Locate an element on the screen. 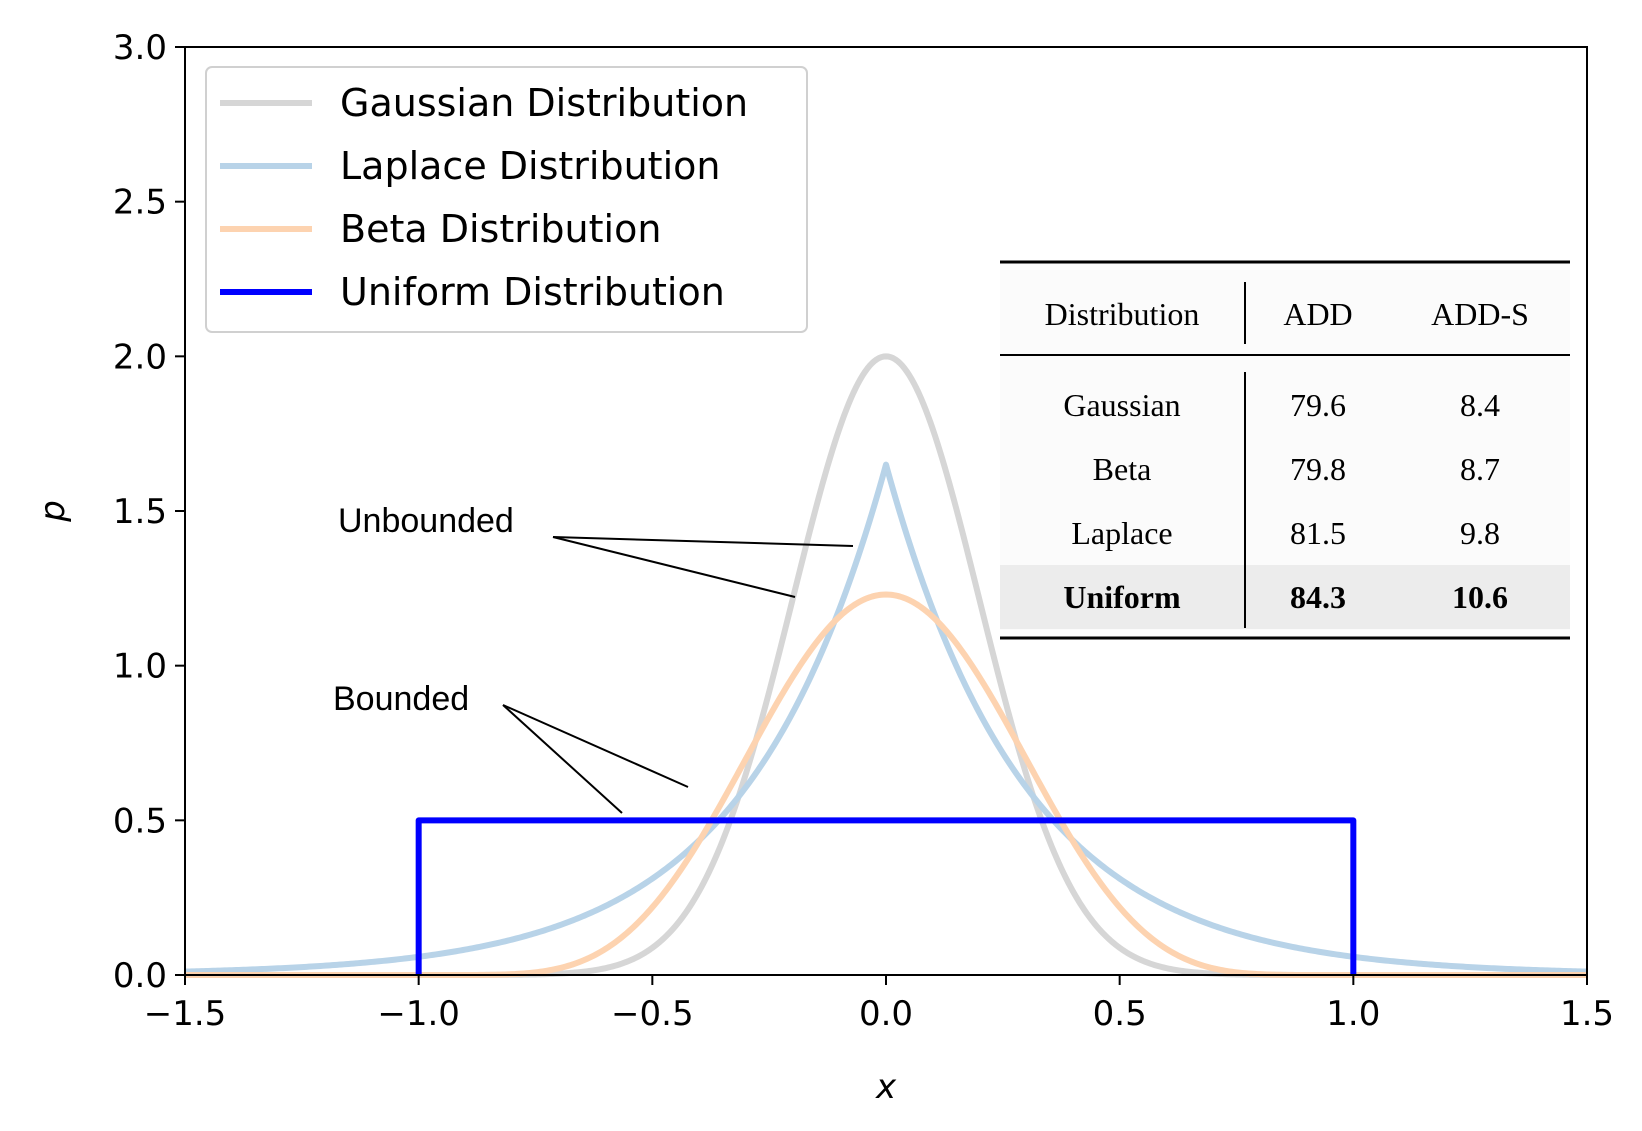 The height and width of the screenshot is (1131, 1642). y-tick-label: 0.0 is located at coordinates (140, 976).